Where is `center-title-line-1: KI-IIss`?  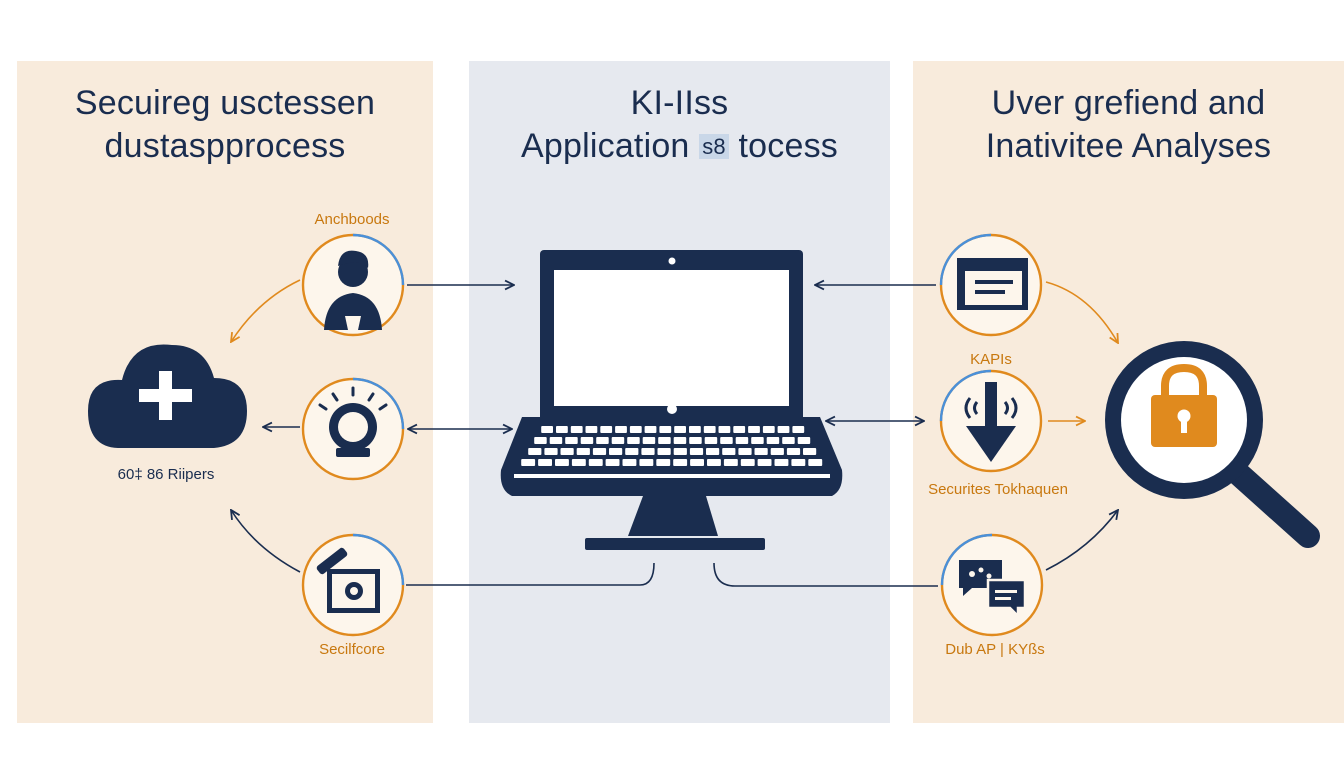 center-title-line-1: KI-IIss is located at coordinates (679, 103).